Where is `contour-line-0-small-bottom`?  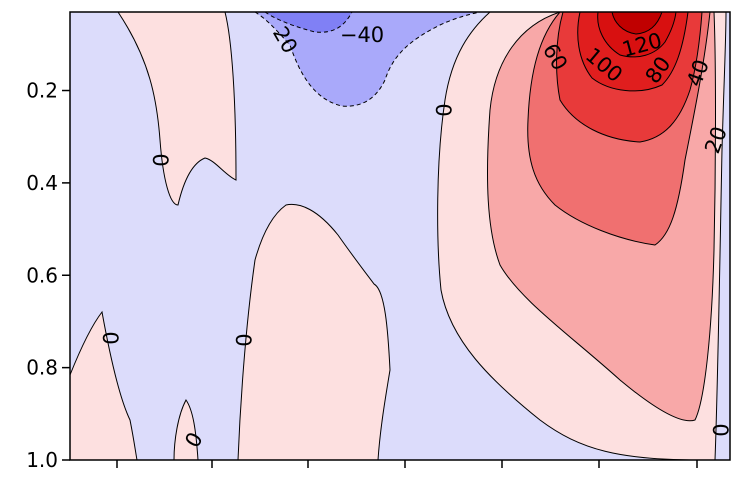
contour-line-0-small-bottom is located at coordinates (186, 429).